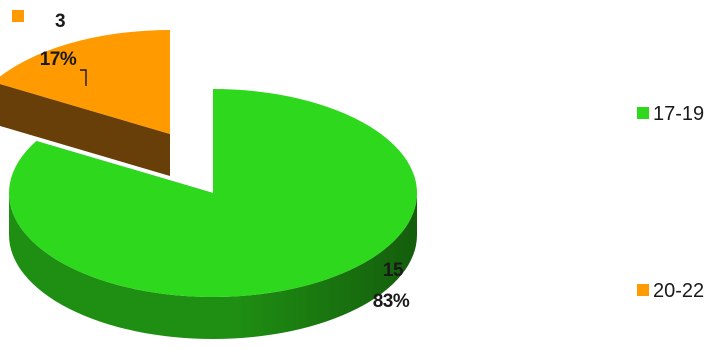  Describe the element at coordinates (18, 16) in the screenshot. I see `label-marker` at that location.